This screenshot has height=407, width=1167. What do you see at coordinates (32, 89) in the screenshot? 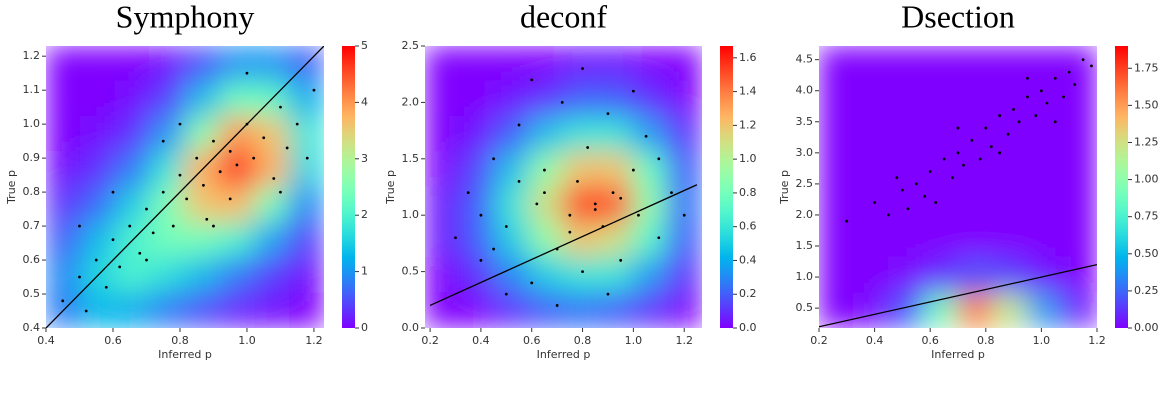
I see `y-tick-label: 1.1` at bounding box center [32, 89].